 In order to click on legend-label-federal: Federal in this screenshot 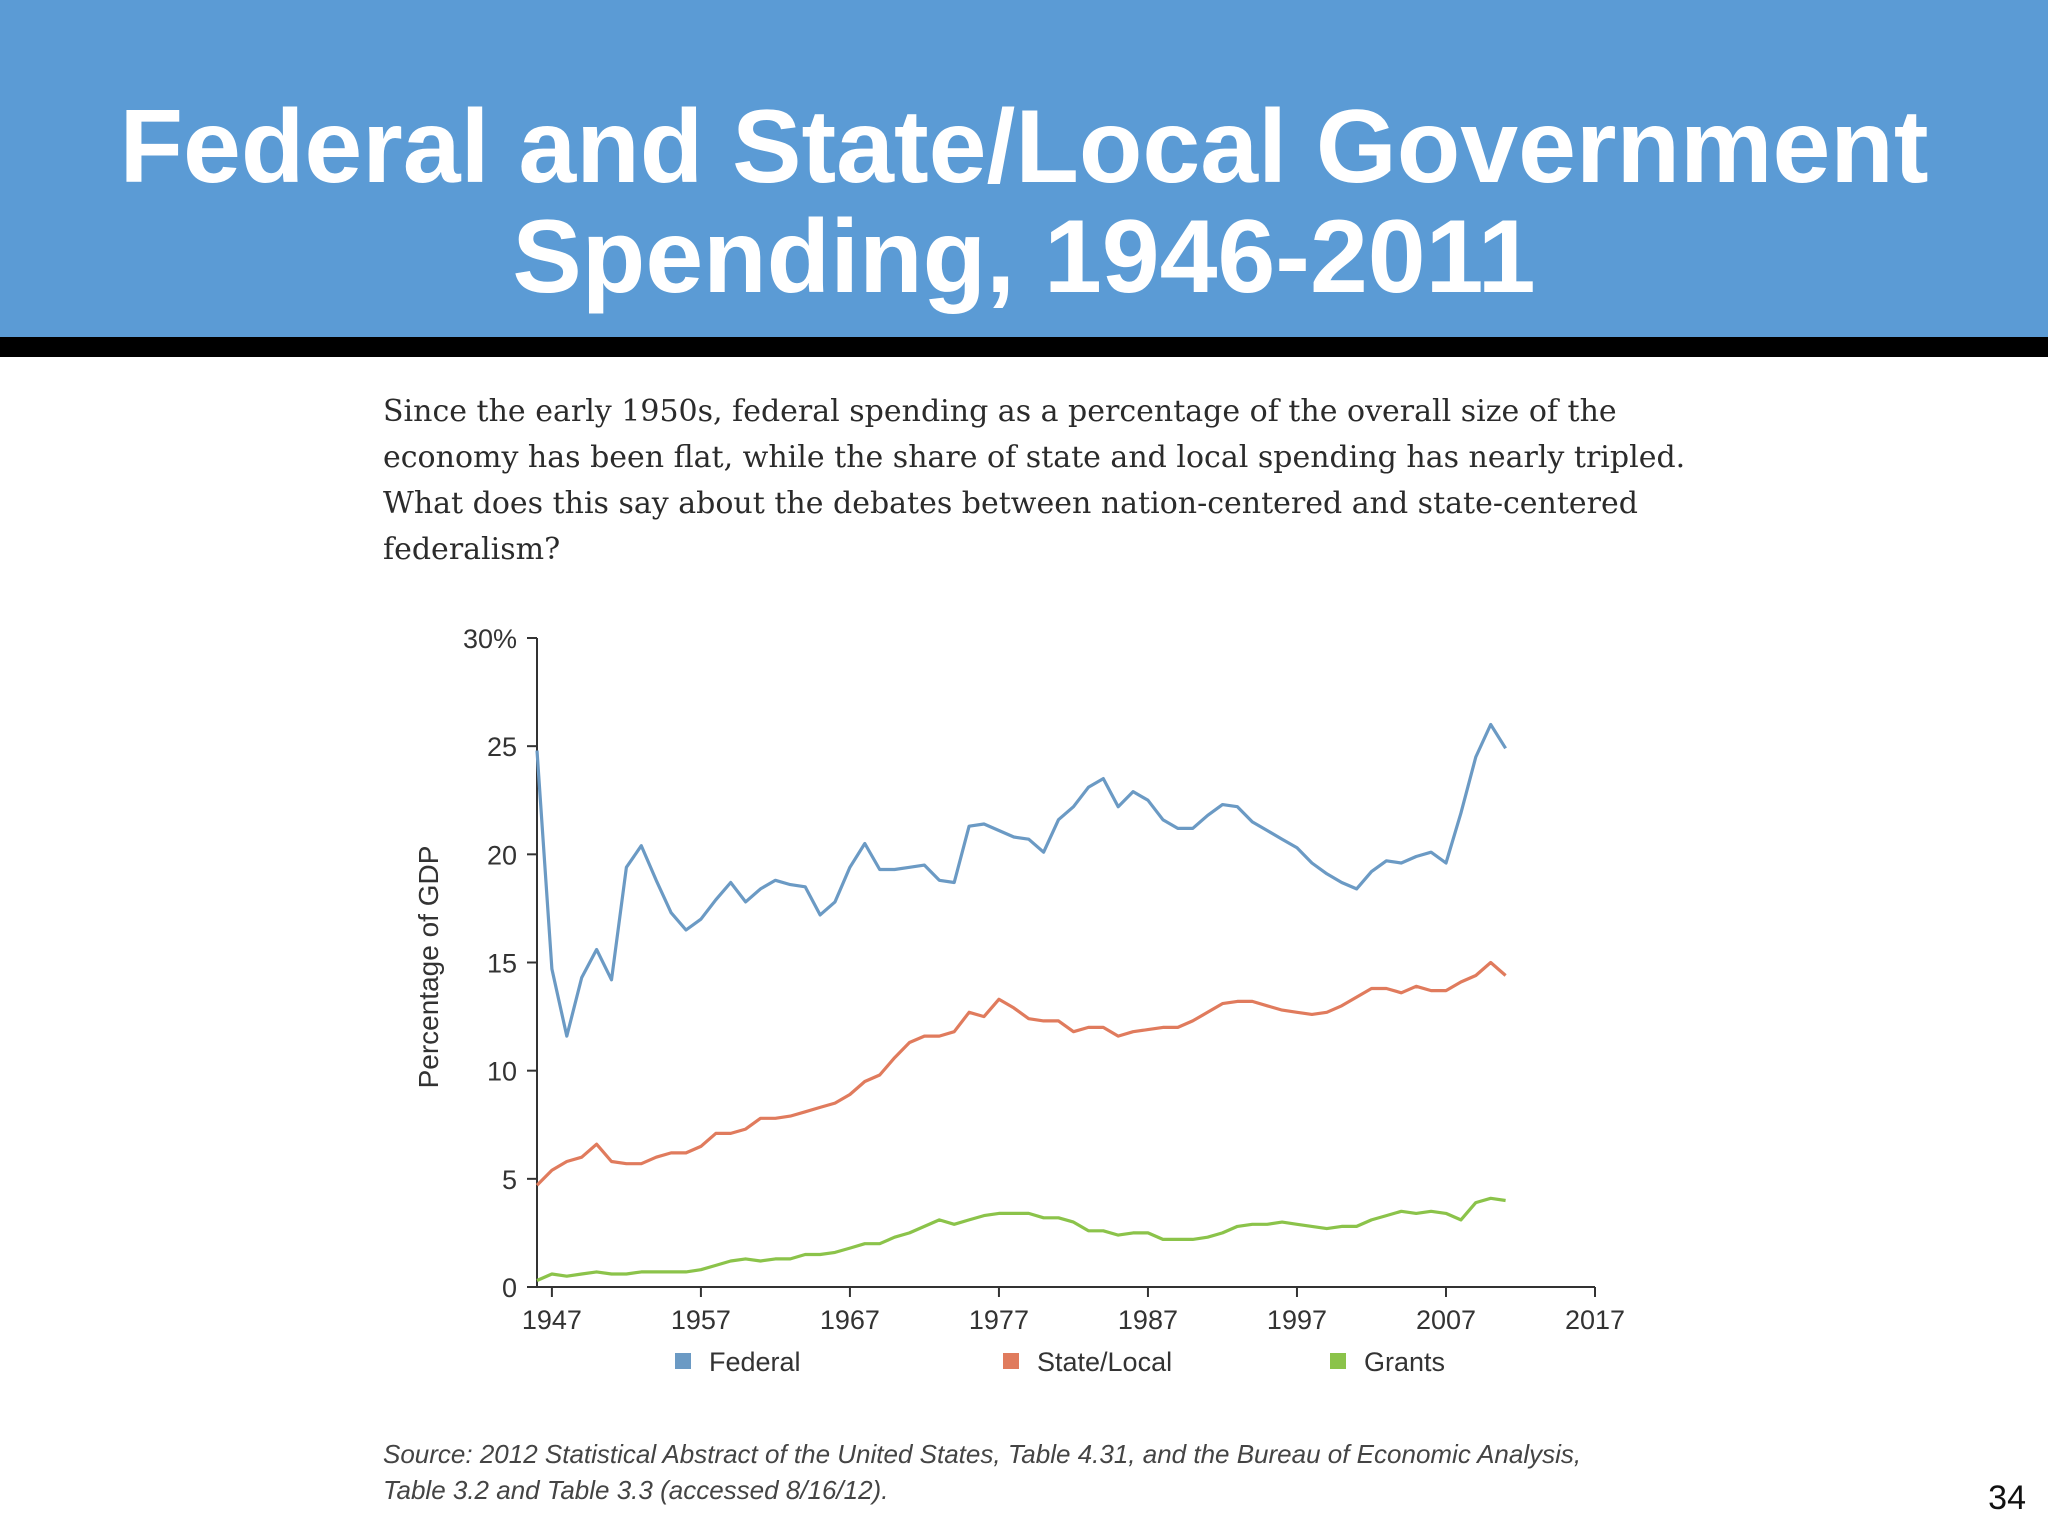, I will do `click(755, 1362)`.